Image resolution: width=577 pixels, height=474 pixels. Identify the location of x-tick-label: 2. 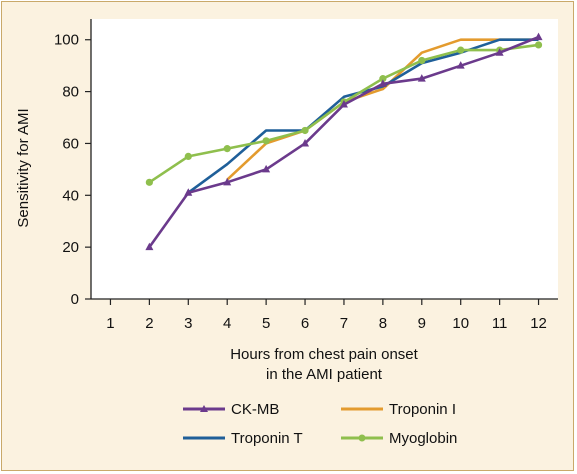
(149, 323).